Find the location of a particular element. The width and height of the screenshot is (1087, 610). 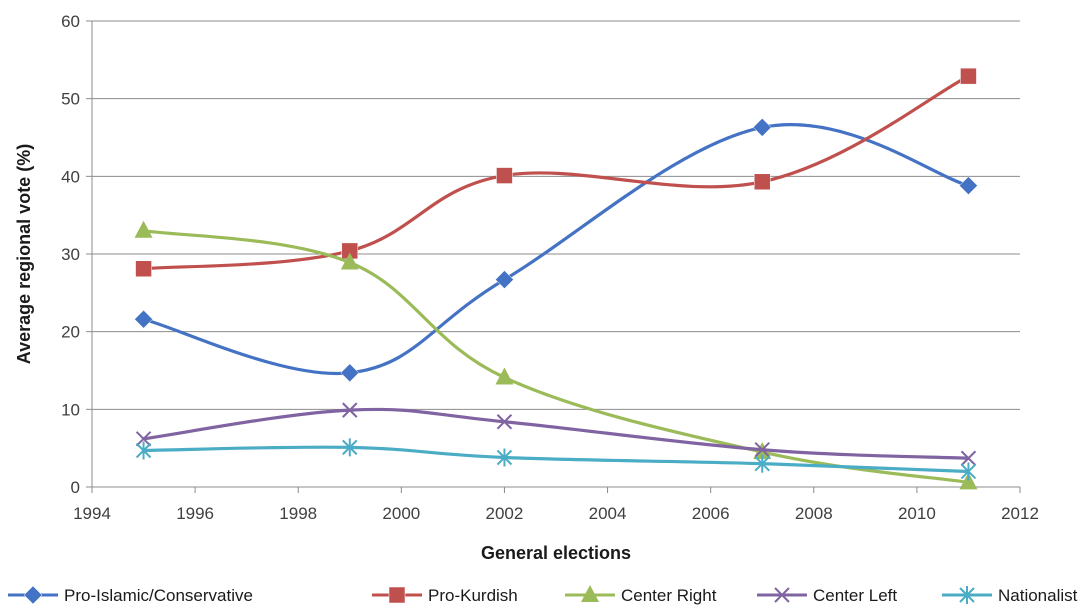

x-tick-label: 1998 is located at coordinates (298, 513).